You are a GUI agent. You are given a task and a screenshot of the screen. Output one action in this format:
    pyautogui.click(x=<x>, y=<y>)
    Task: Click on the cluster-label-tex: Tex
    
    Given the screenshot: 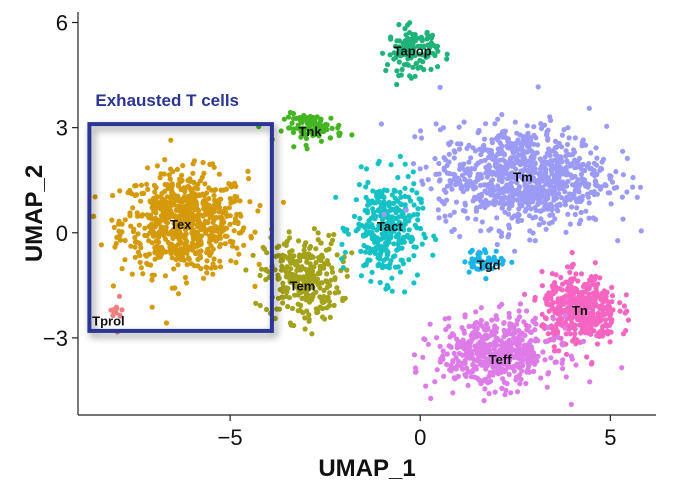 What is the action you would take?
    pyautogui.click(x=181, y=224)
    